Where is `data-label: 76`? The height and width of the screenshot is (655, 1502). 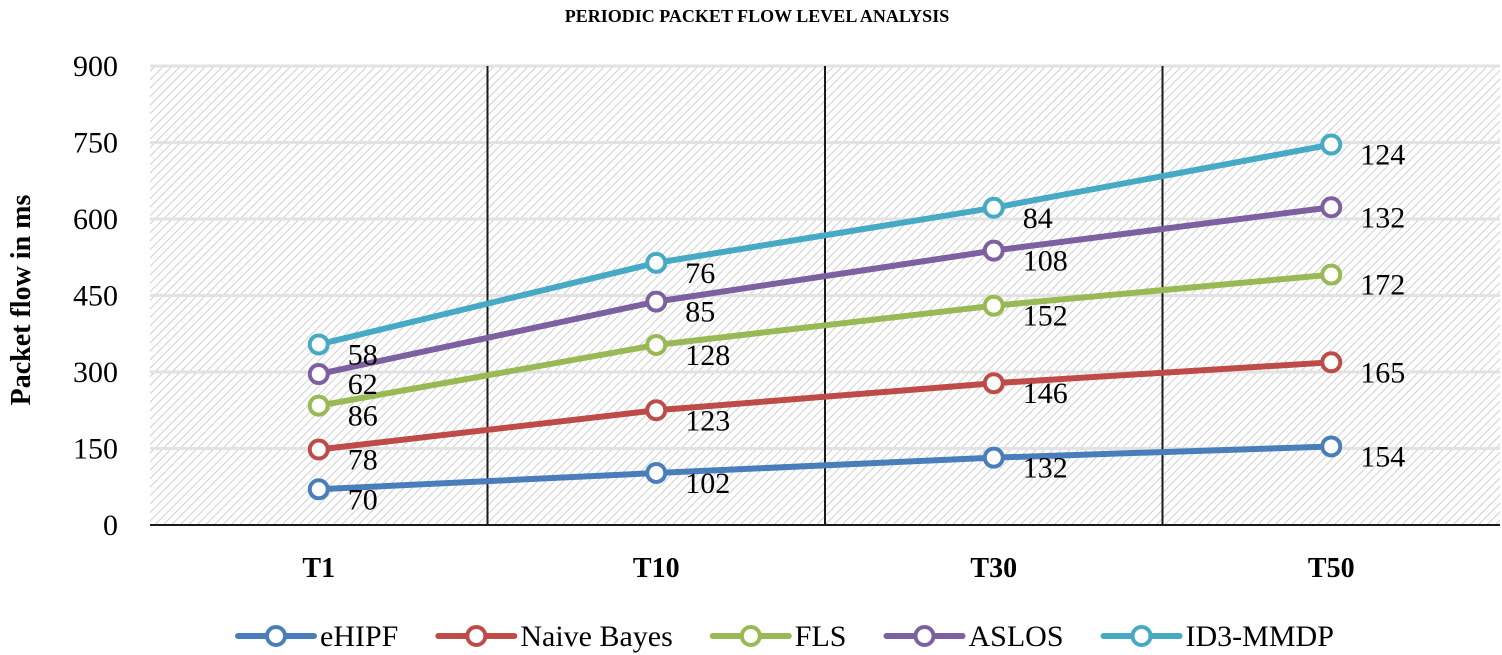
data-label: 76 is located at coordinates (700, 273).